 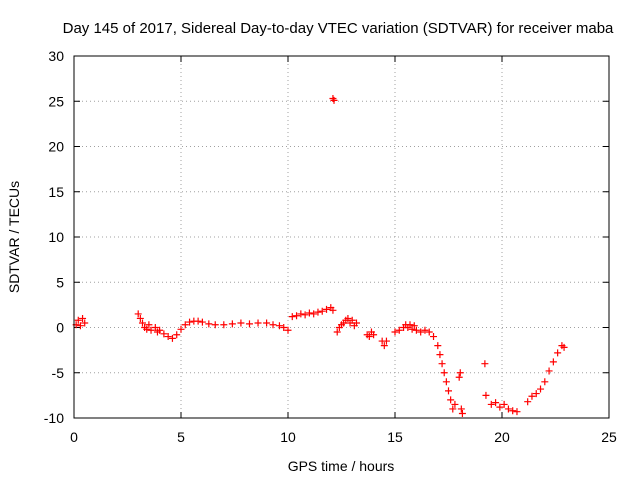 I want to click on y-tick-label: 25, so click(x=56, y=101).